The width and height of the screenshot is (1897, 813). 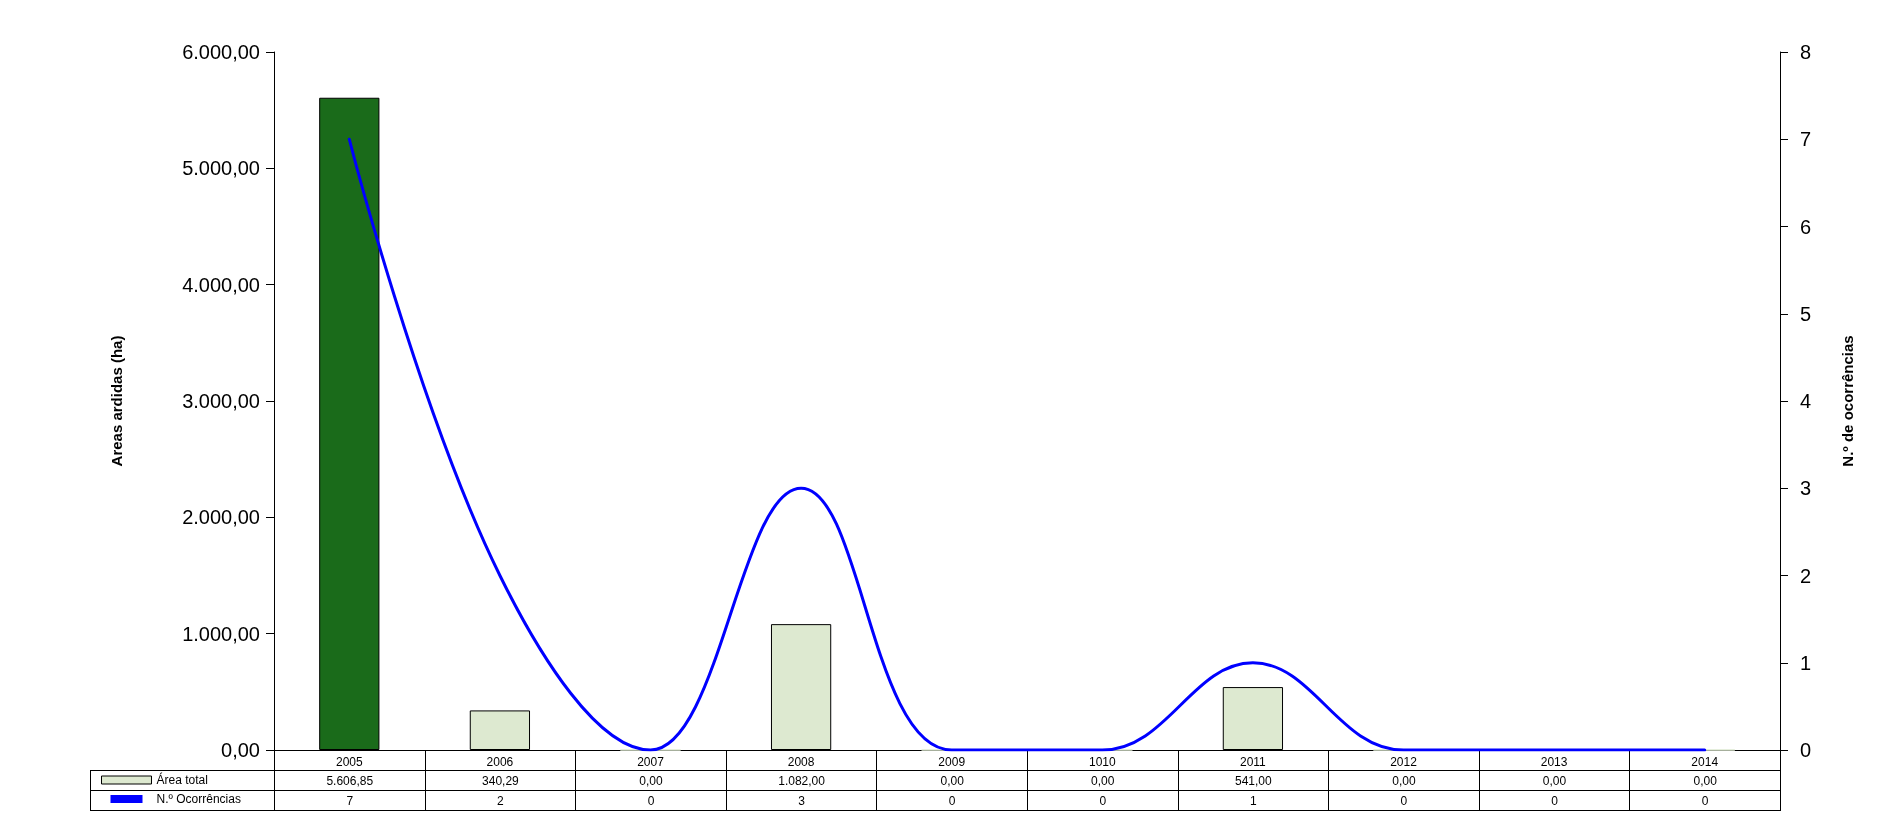 I want to click on x-tick-label: 2008, so click(x=801, y=762).